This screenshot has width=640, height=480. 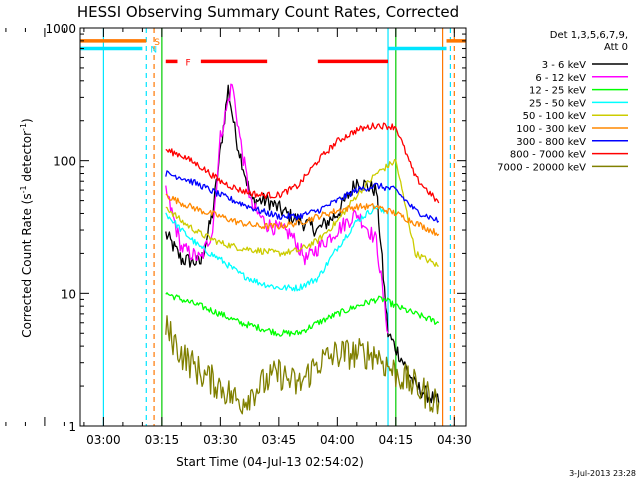 I want to click on night-flag-letter: N, so click(x=153, y=51).